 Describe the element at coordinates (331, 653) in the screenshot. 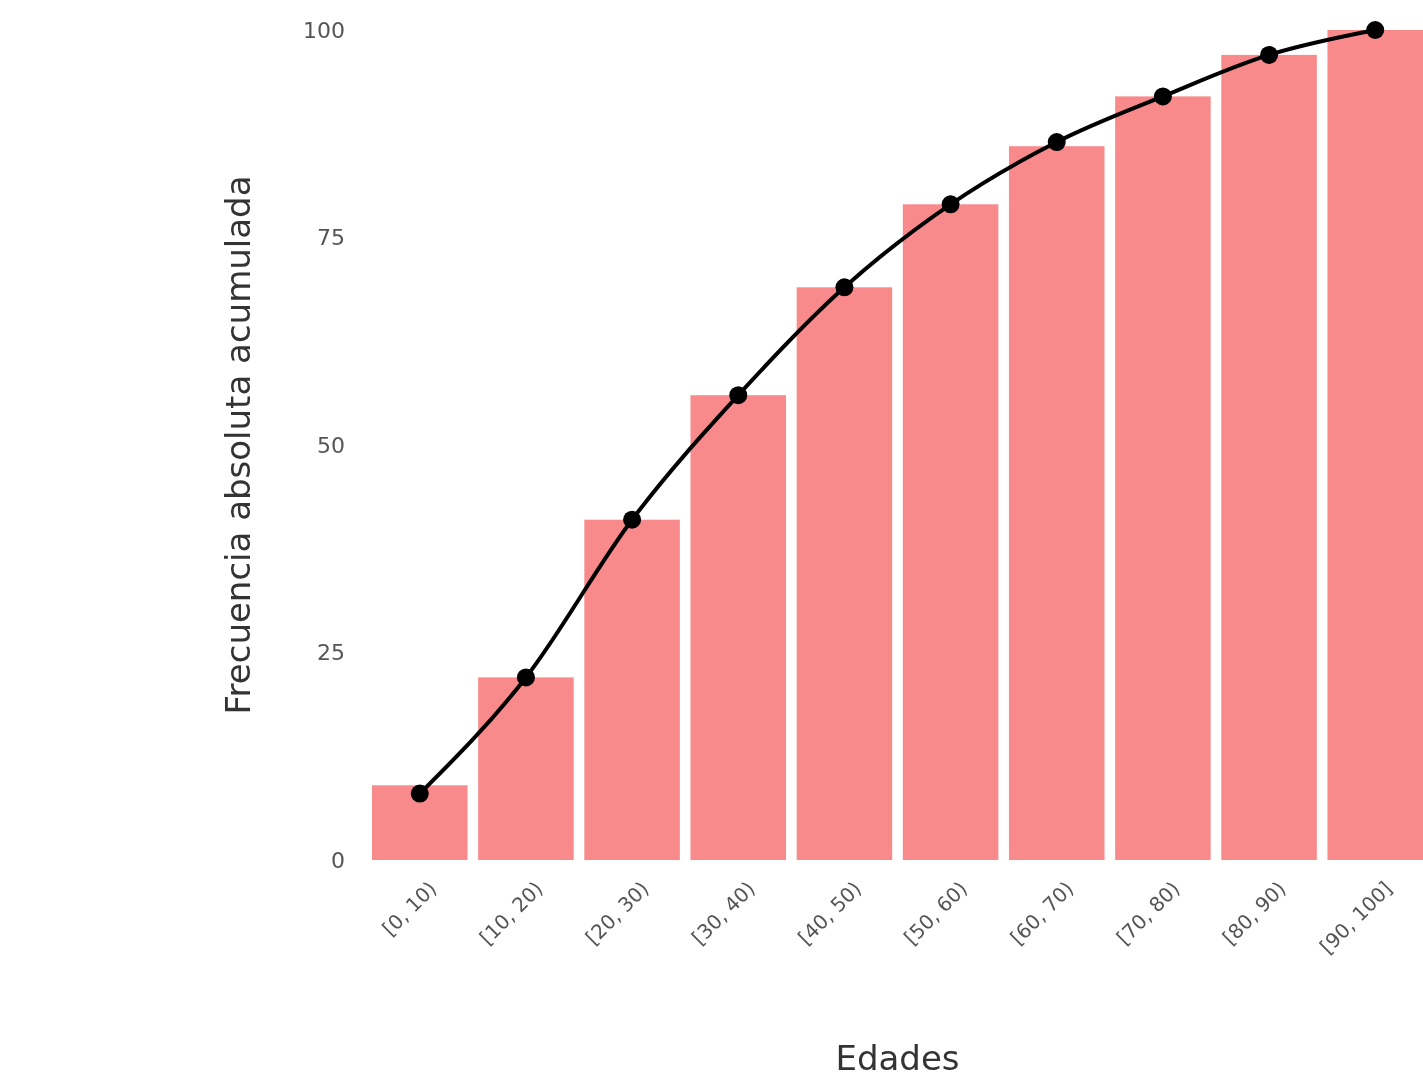

I see `y-tick-label: 25` at that location.